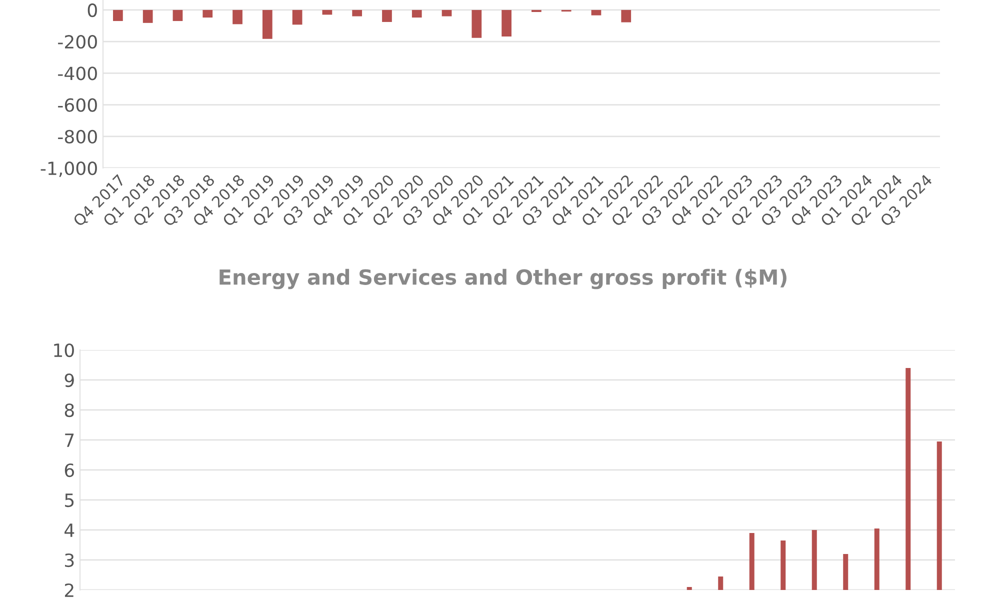 The width and height of the screenshot is (1000, 600). Describe the element at coordinates (503, 279) in the screenshot. I see `chart-title: Energy and Services and Other gross profit ($M)` at that location.